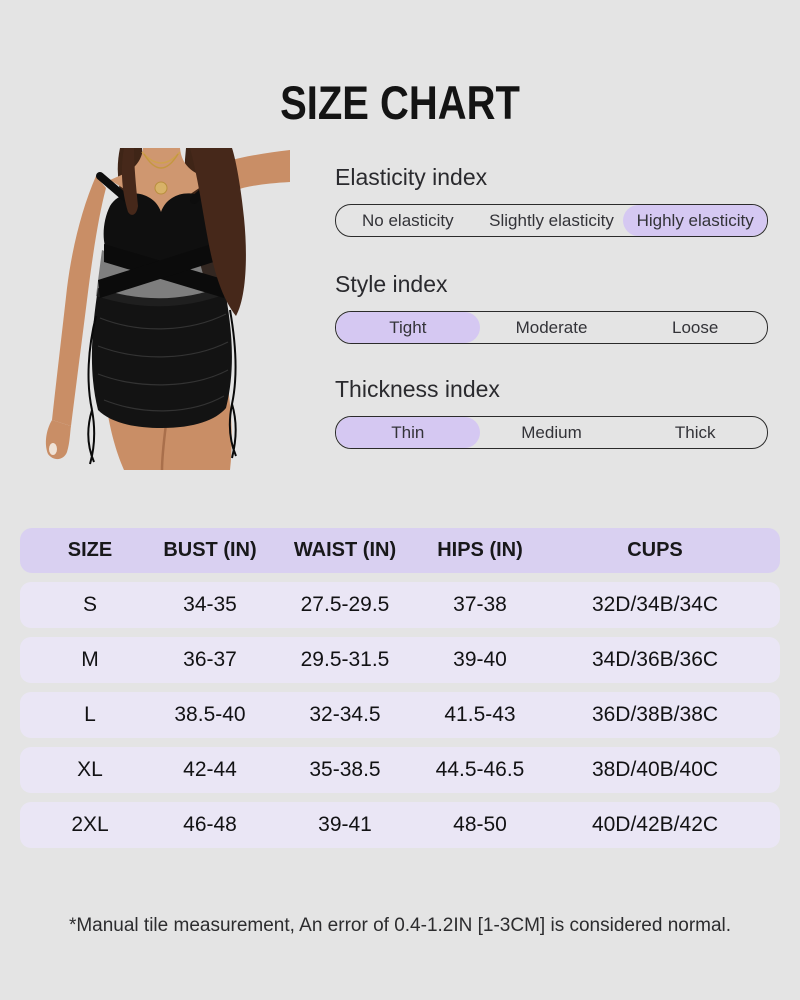 This screenshot has height=1000, width=800. What do you see at coordinates (400, 825) in the screenshot?
I see `table-row-2xl: 2XL 46-48 39-41 48-50 40D/42B/42C` at bounding box center [400, 825].